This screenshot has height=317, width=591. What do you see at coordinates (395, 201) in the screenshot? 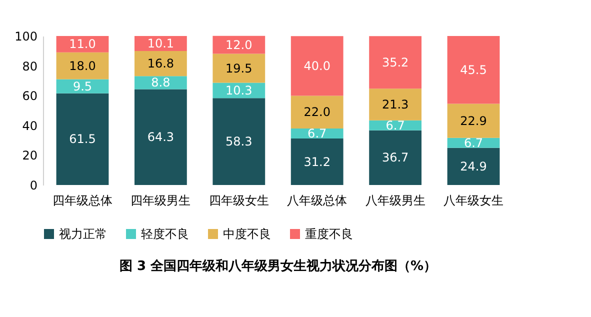
I see `x-tick-label: 八年级男生` at bounding box center [395, 201].